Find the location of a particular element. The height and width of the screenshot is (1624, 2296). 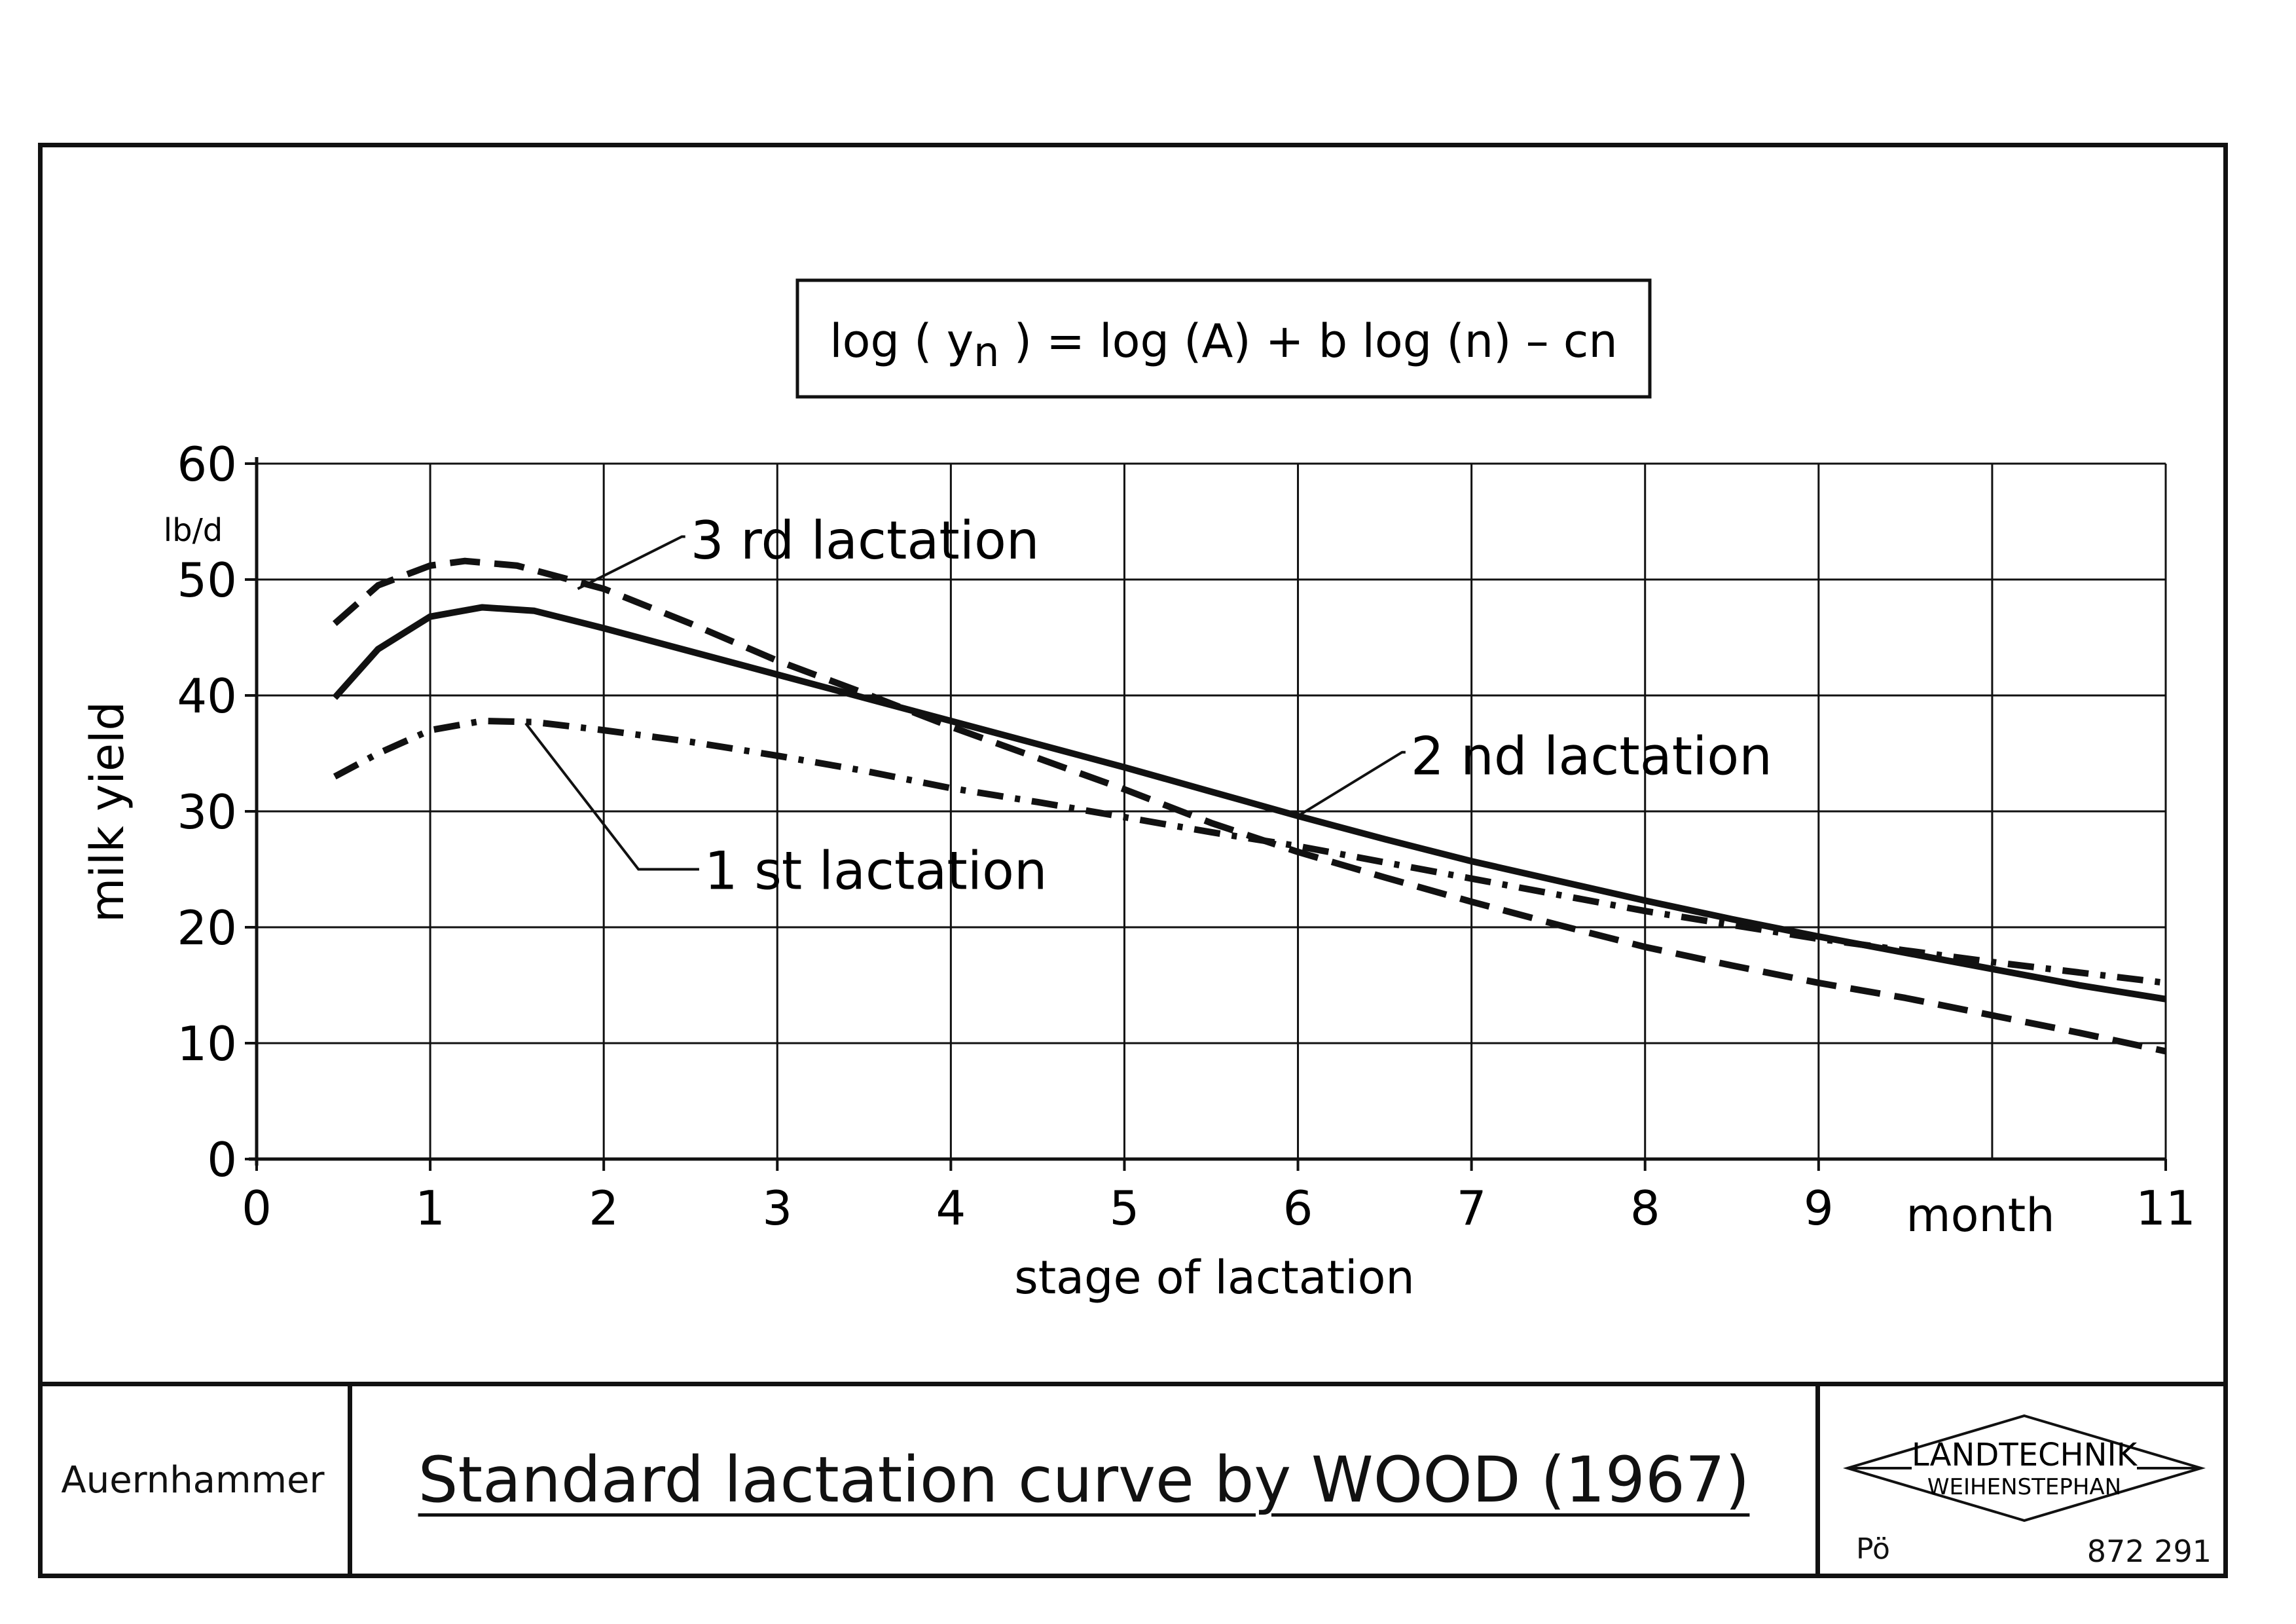

x-tick-label: 8 is located at coordinates (1645, 1208).